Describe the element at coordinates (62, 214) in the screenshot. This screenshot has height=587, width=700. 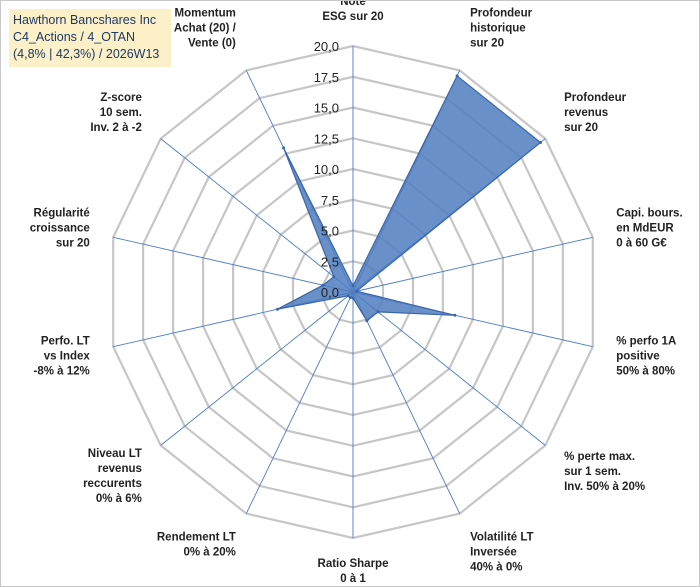
I see `axis-label-11-line-0: Régularité` at that location.